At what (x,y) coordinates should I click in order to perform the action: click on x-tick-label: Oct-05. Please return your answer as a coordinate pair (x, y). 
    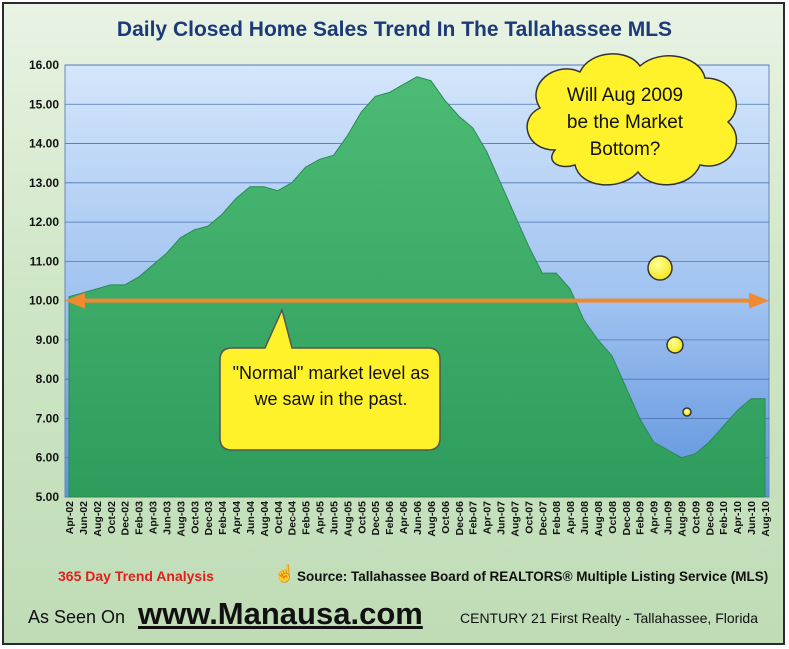
    Looking at the image, I should click on (362, 517).